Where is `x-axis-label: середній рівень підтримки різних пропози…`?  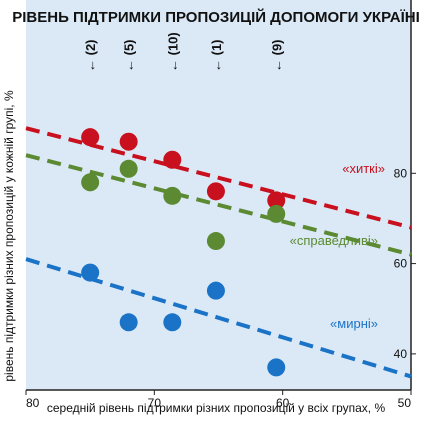 x-axis-label: середній рівень підтримки різних пропози… is located at coordinates (216, 408).